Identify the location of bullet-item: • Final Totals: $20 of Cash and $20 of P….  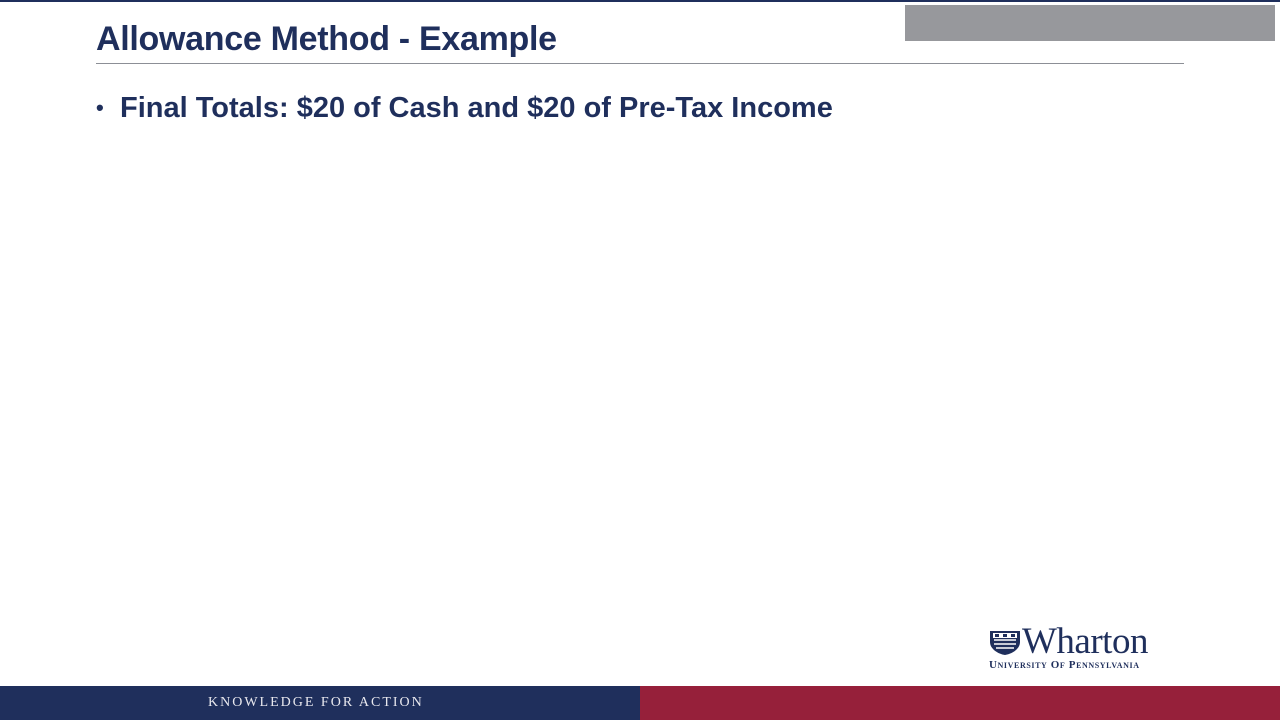
(464, 108).